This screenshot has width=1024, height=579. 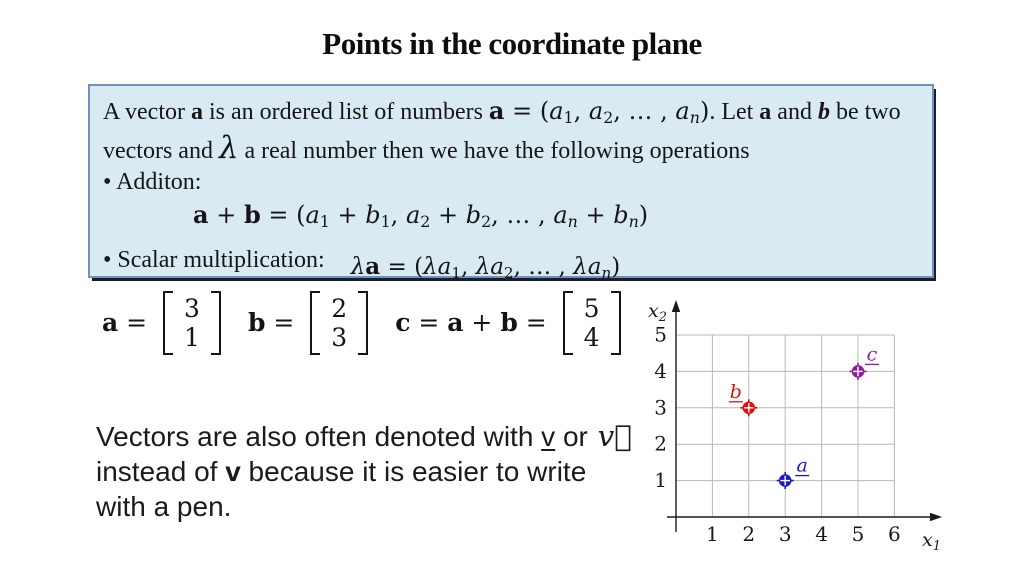 What do you see at coordinates (660, 444) in the screenshot?
I see `y-tick-label: 2` at bounding box center [660, 444].